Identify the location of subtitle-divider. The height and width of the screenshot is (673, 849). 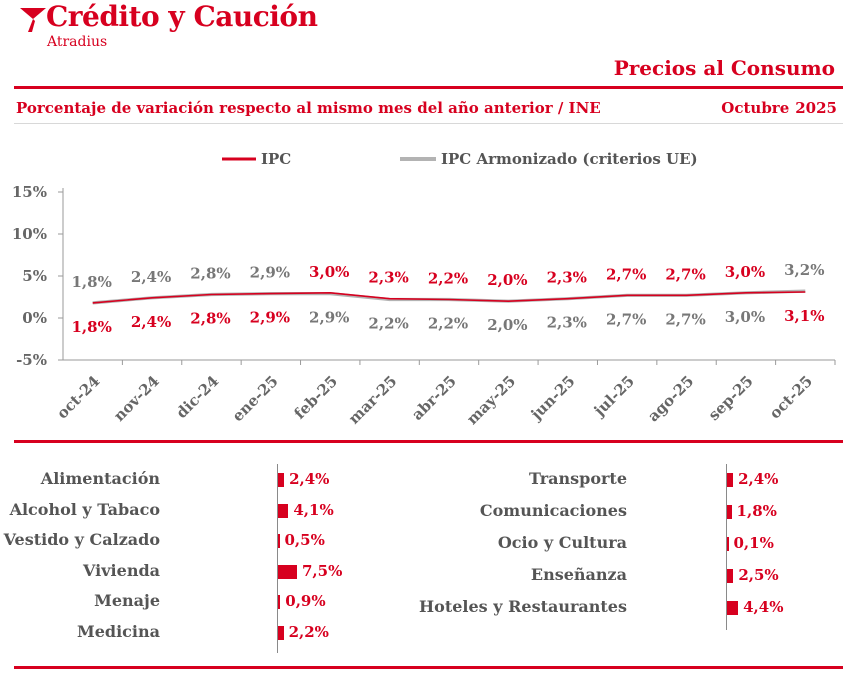
(428, 123).